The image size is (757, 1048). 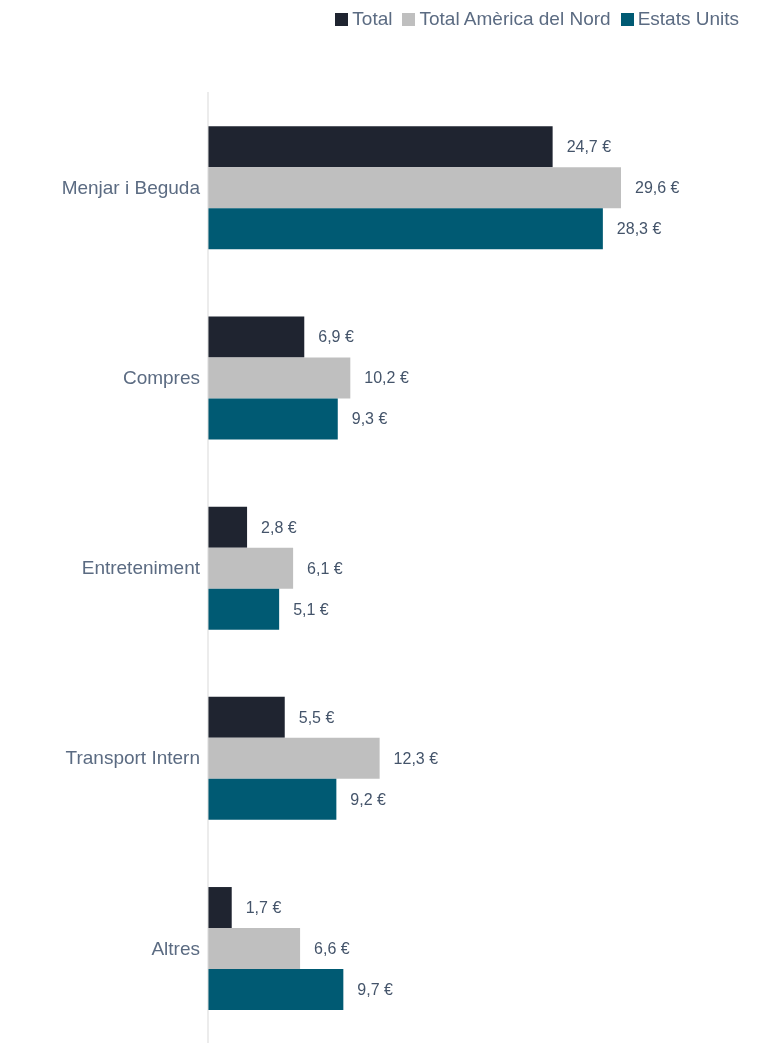 I want to click on data-label: 29,6 €, so click(x=657, y=188).